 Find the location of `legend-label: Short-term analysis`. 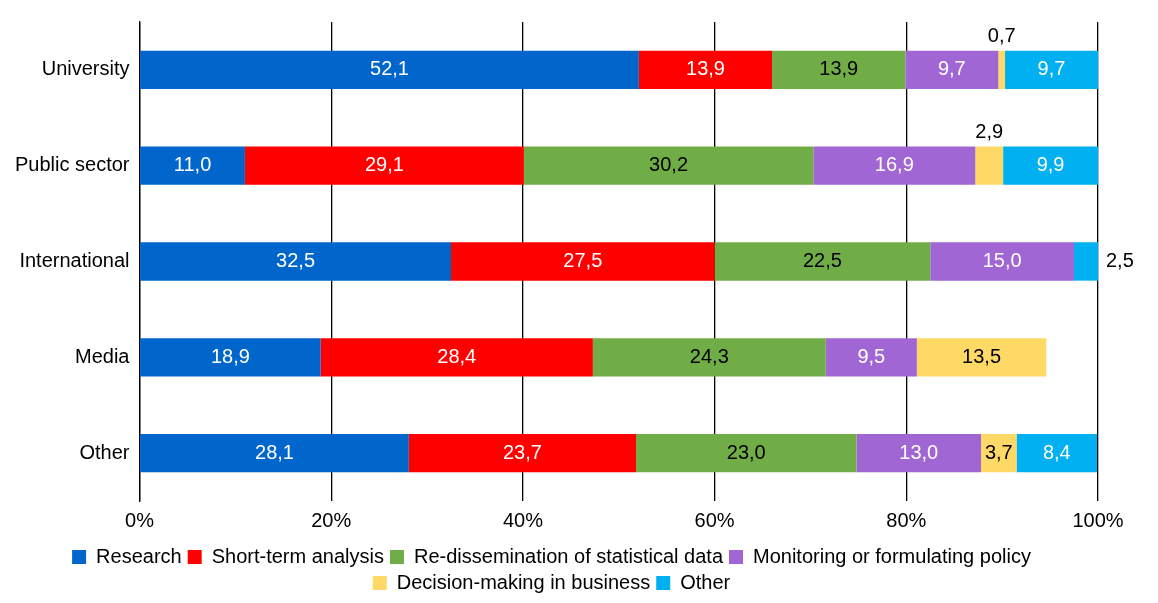

legend-label: Short-term analysis is located at coordinates (297, 555).